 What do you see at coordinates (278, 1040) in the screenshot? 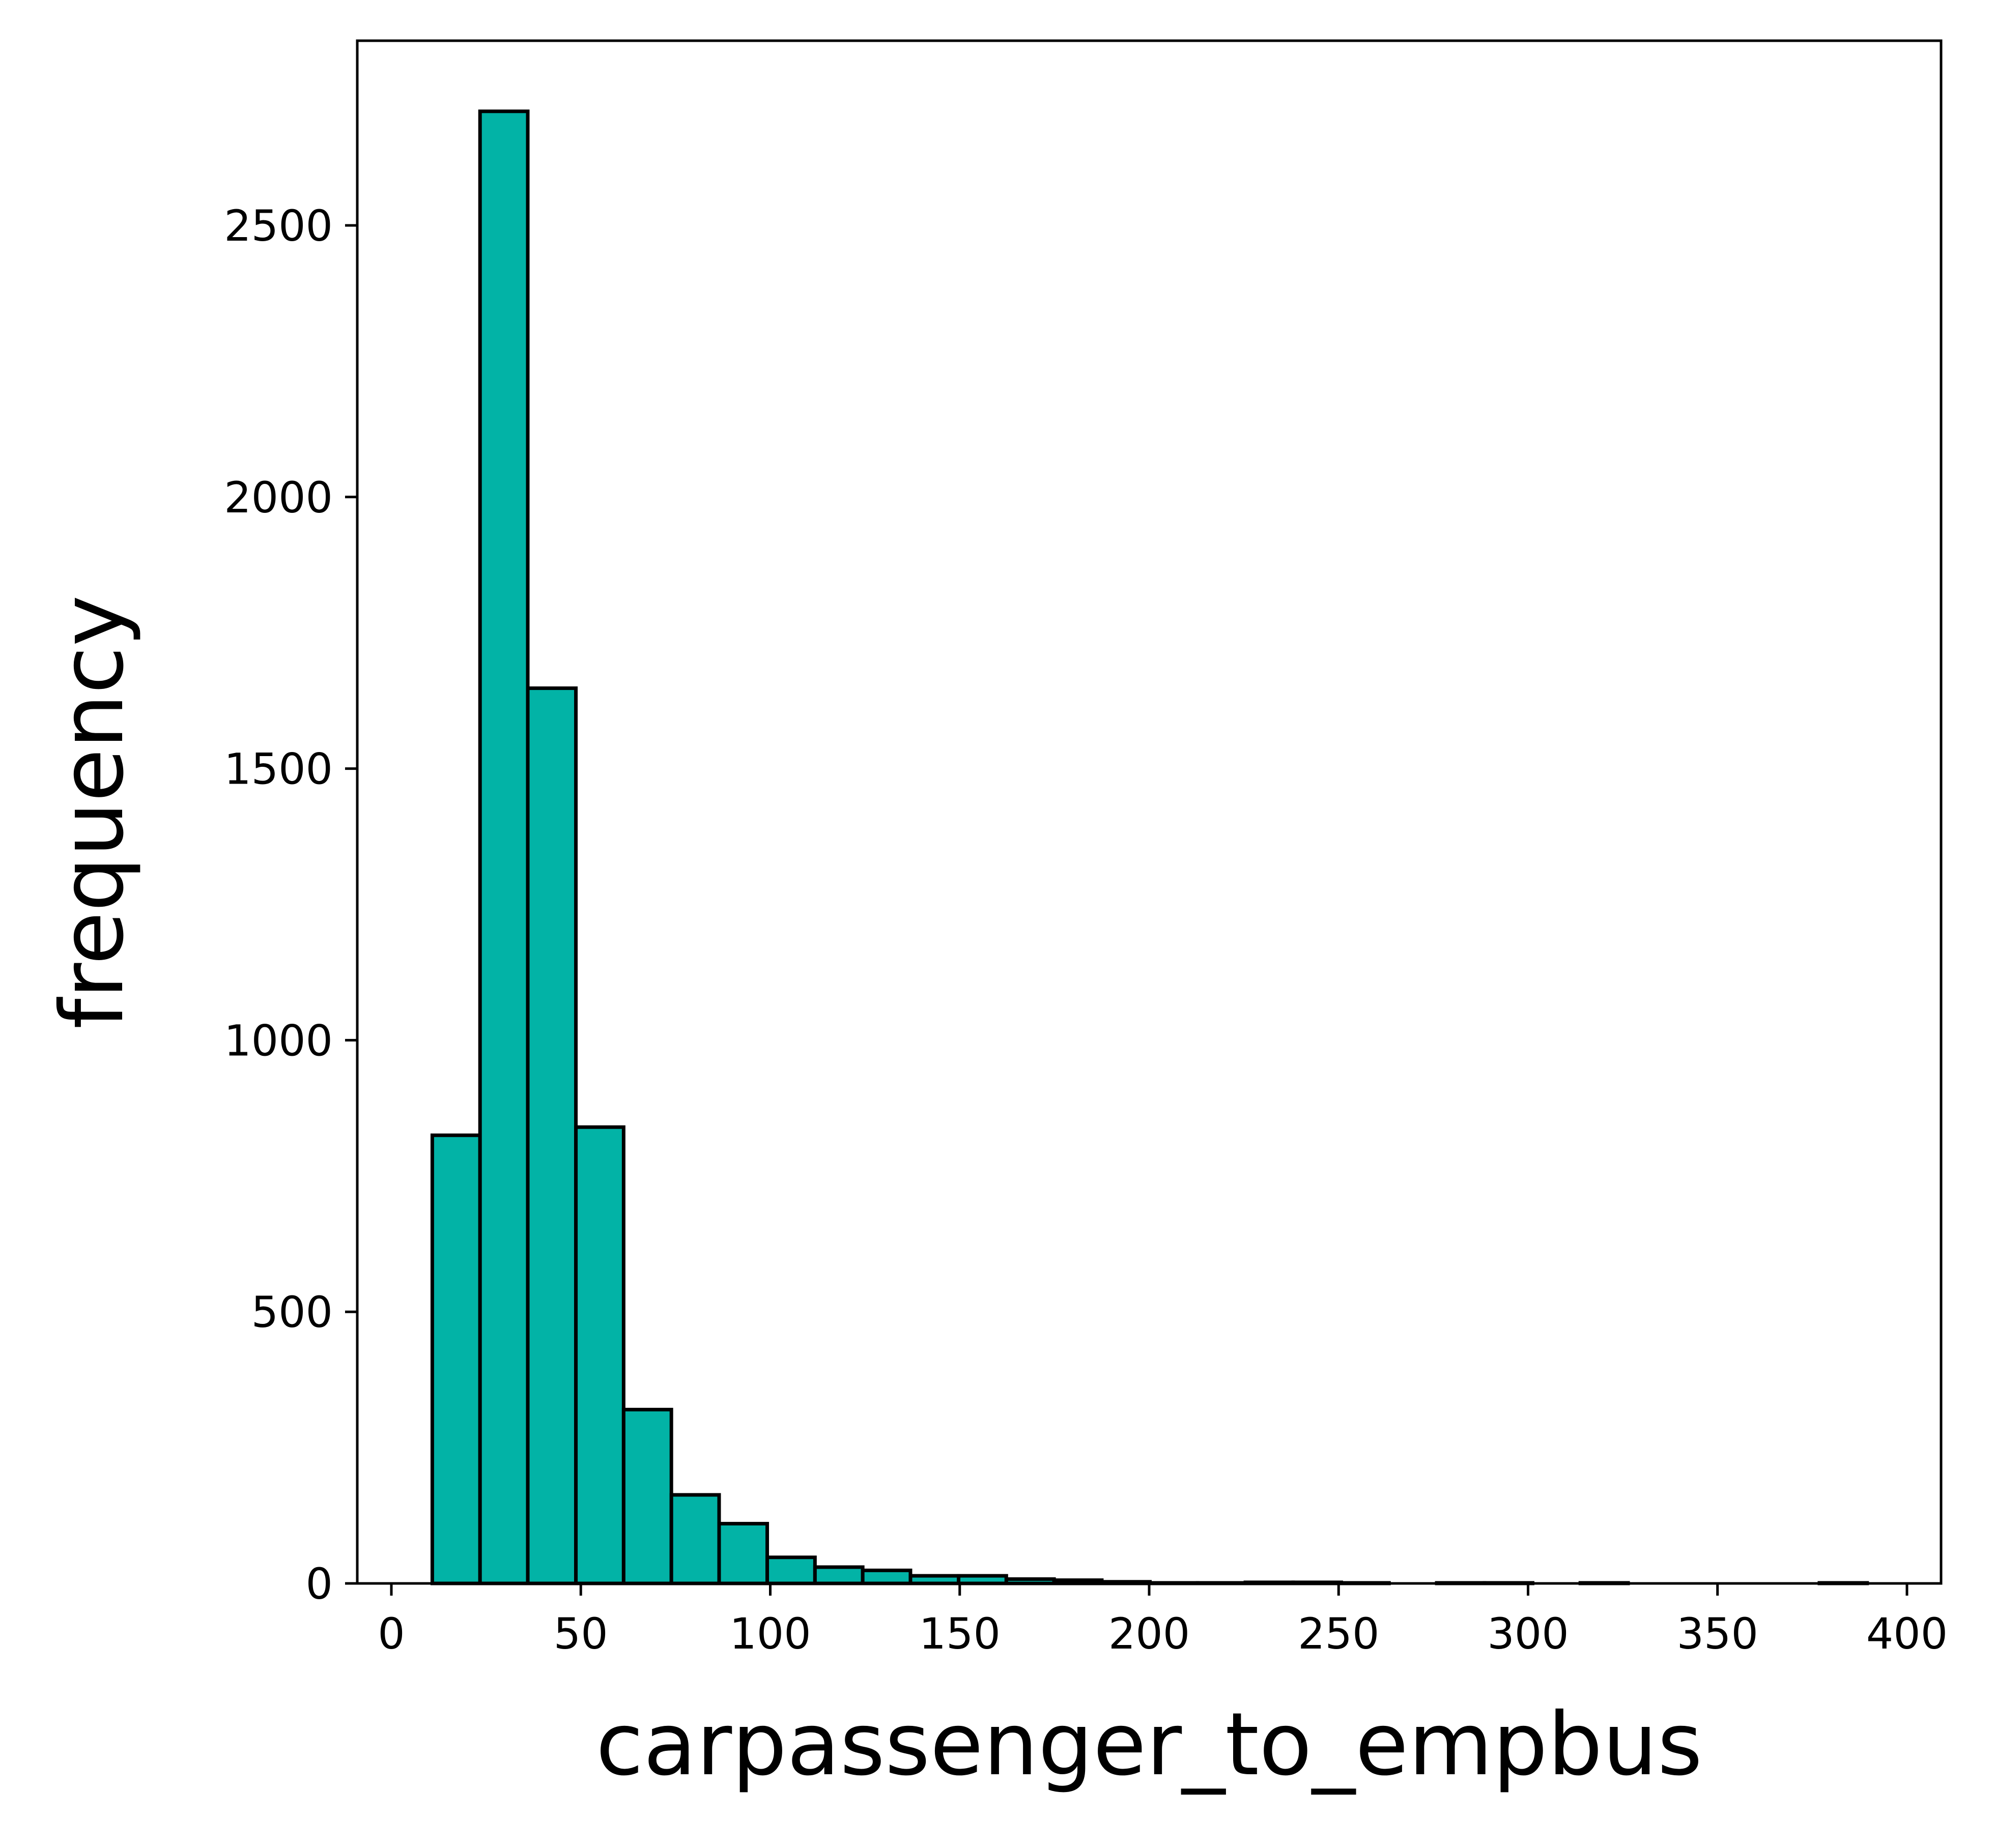
I see `y-tick-label: 1000` at bounding box center [278, 1040].